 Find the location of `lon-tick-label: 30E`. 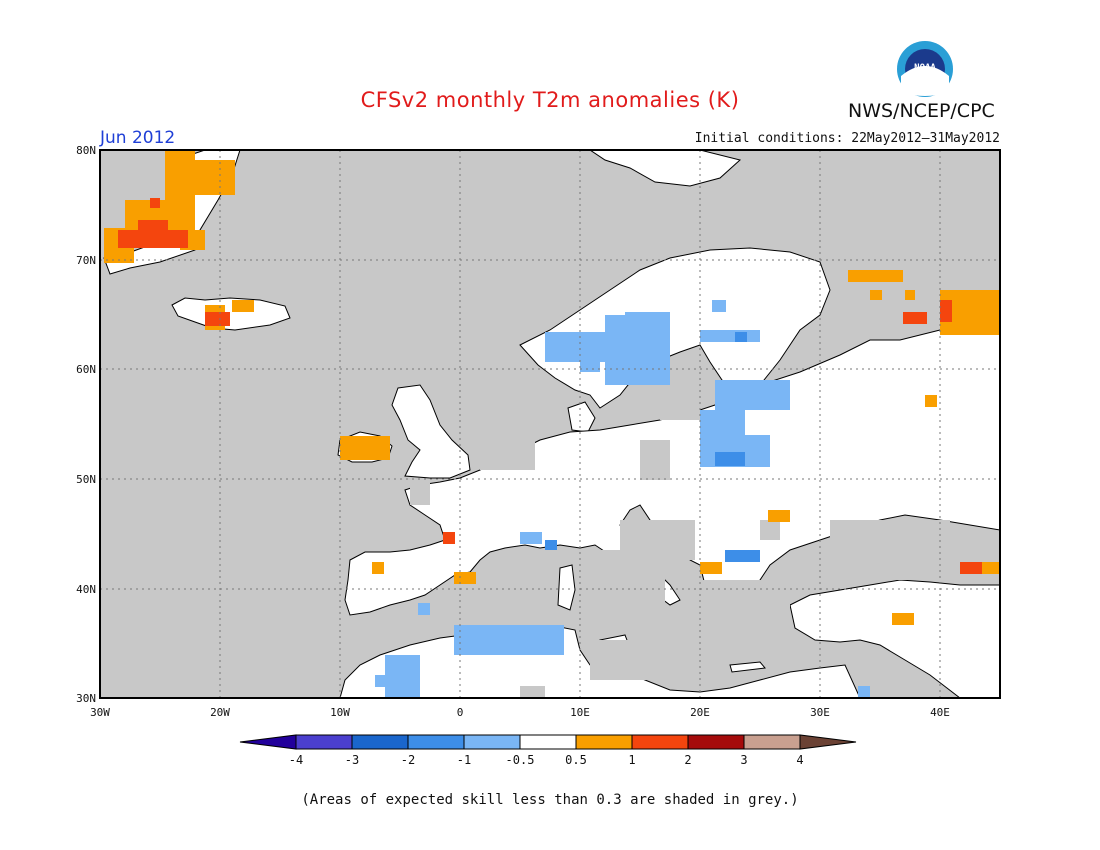

lon-tick-label: 30E is located at coordinates (820, 712).